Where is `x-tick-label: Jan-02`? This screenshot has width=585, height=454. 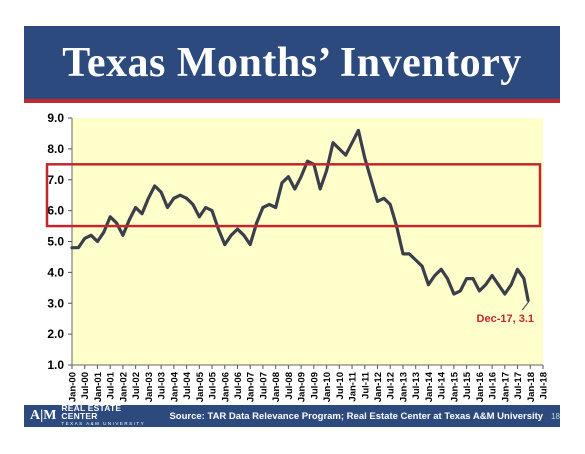
x-tick-label: Jan-02 is located at coordinates (123, 387).